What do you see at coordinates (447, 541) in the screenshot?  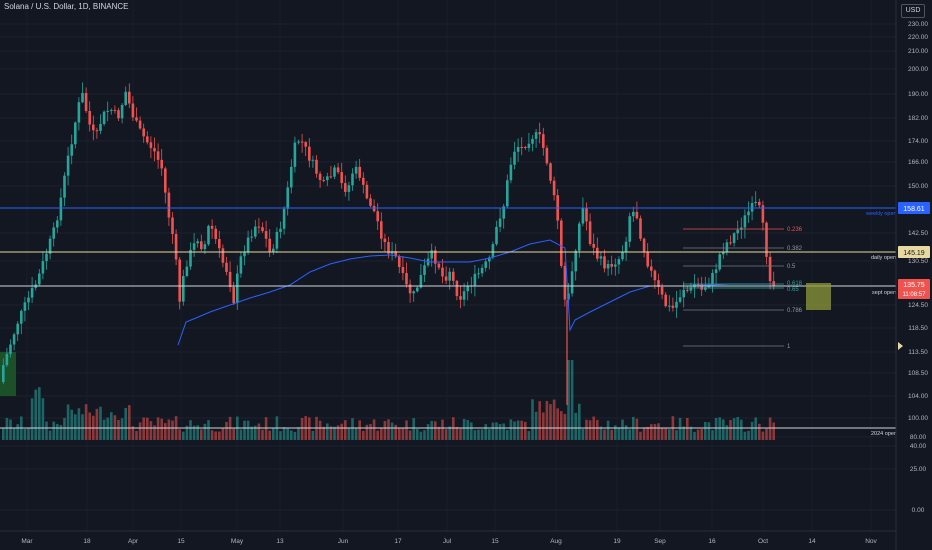 I see `time-tick-label: Jul` at bounding box center [447, 541].